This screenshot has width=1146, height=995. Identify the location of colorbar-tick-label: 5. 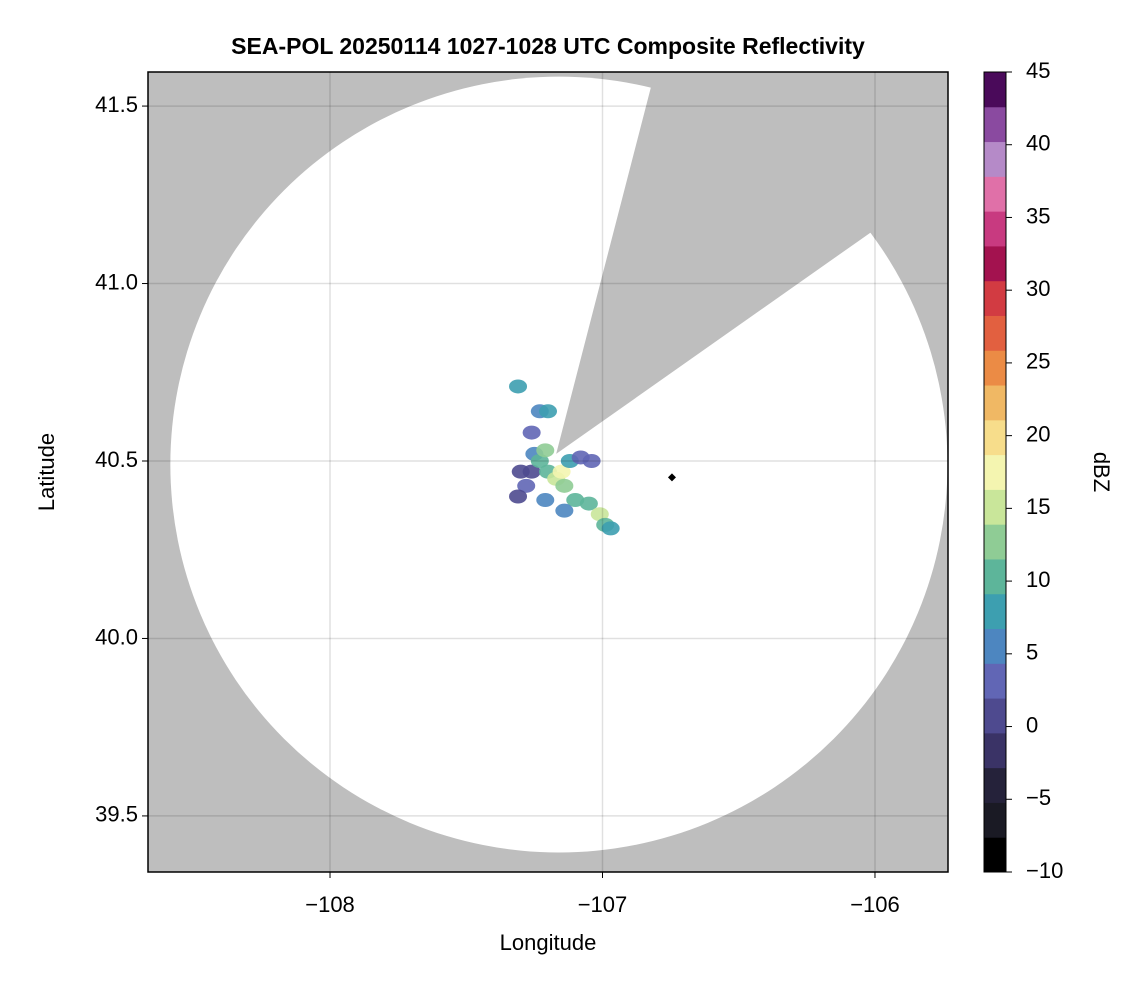
(1032, 652).